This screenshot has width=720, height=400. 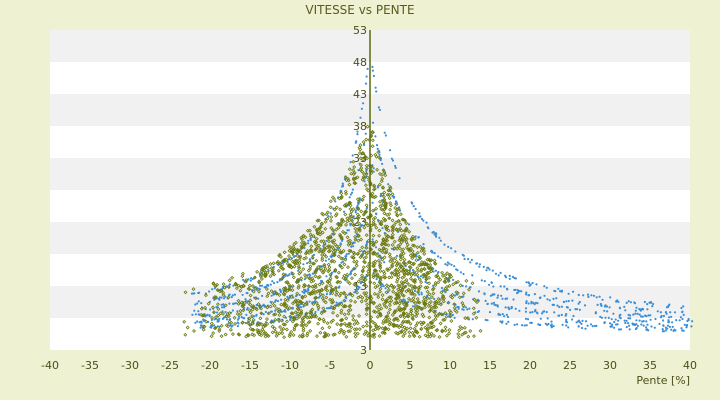 What do you see at coordinates (290, 365) in the screenshot?
I see `x-tick-label: -10` at bounding box center [290, 365].